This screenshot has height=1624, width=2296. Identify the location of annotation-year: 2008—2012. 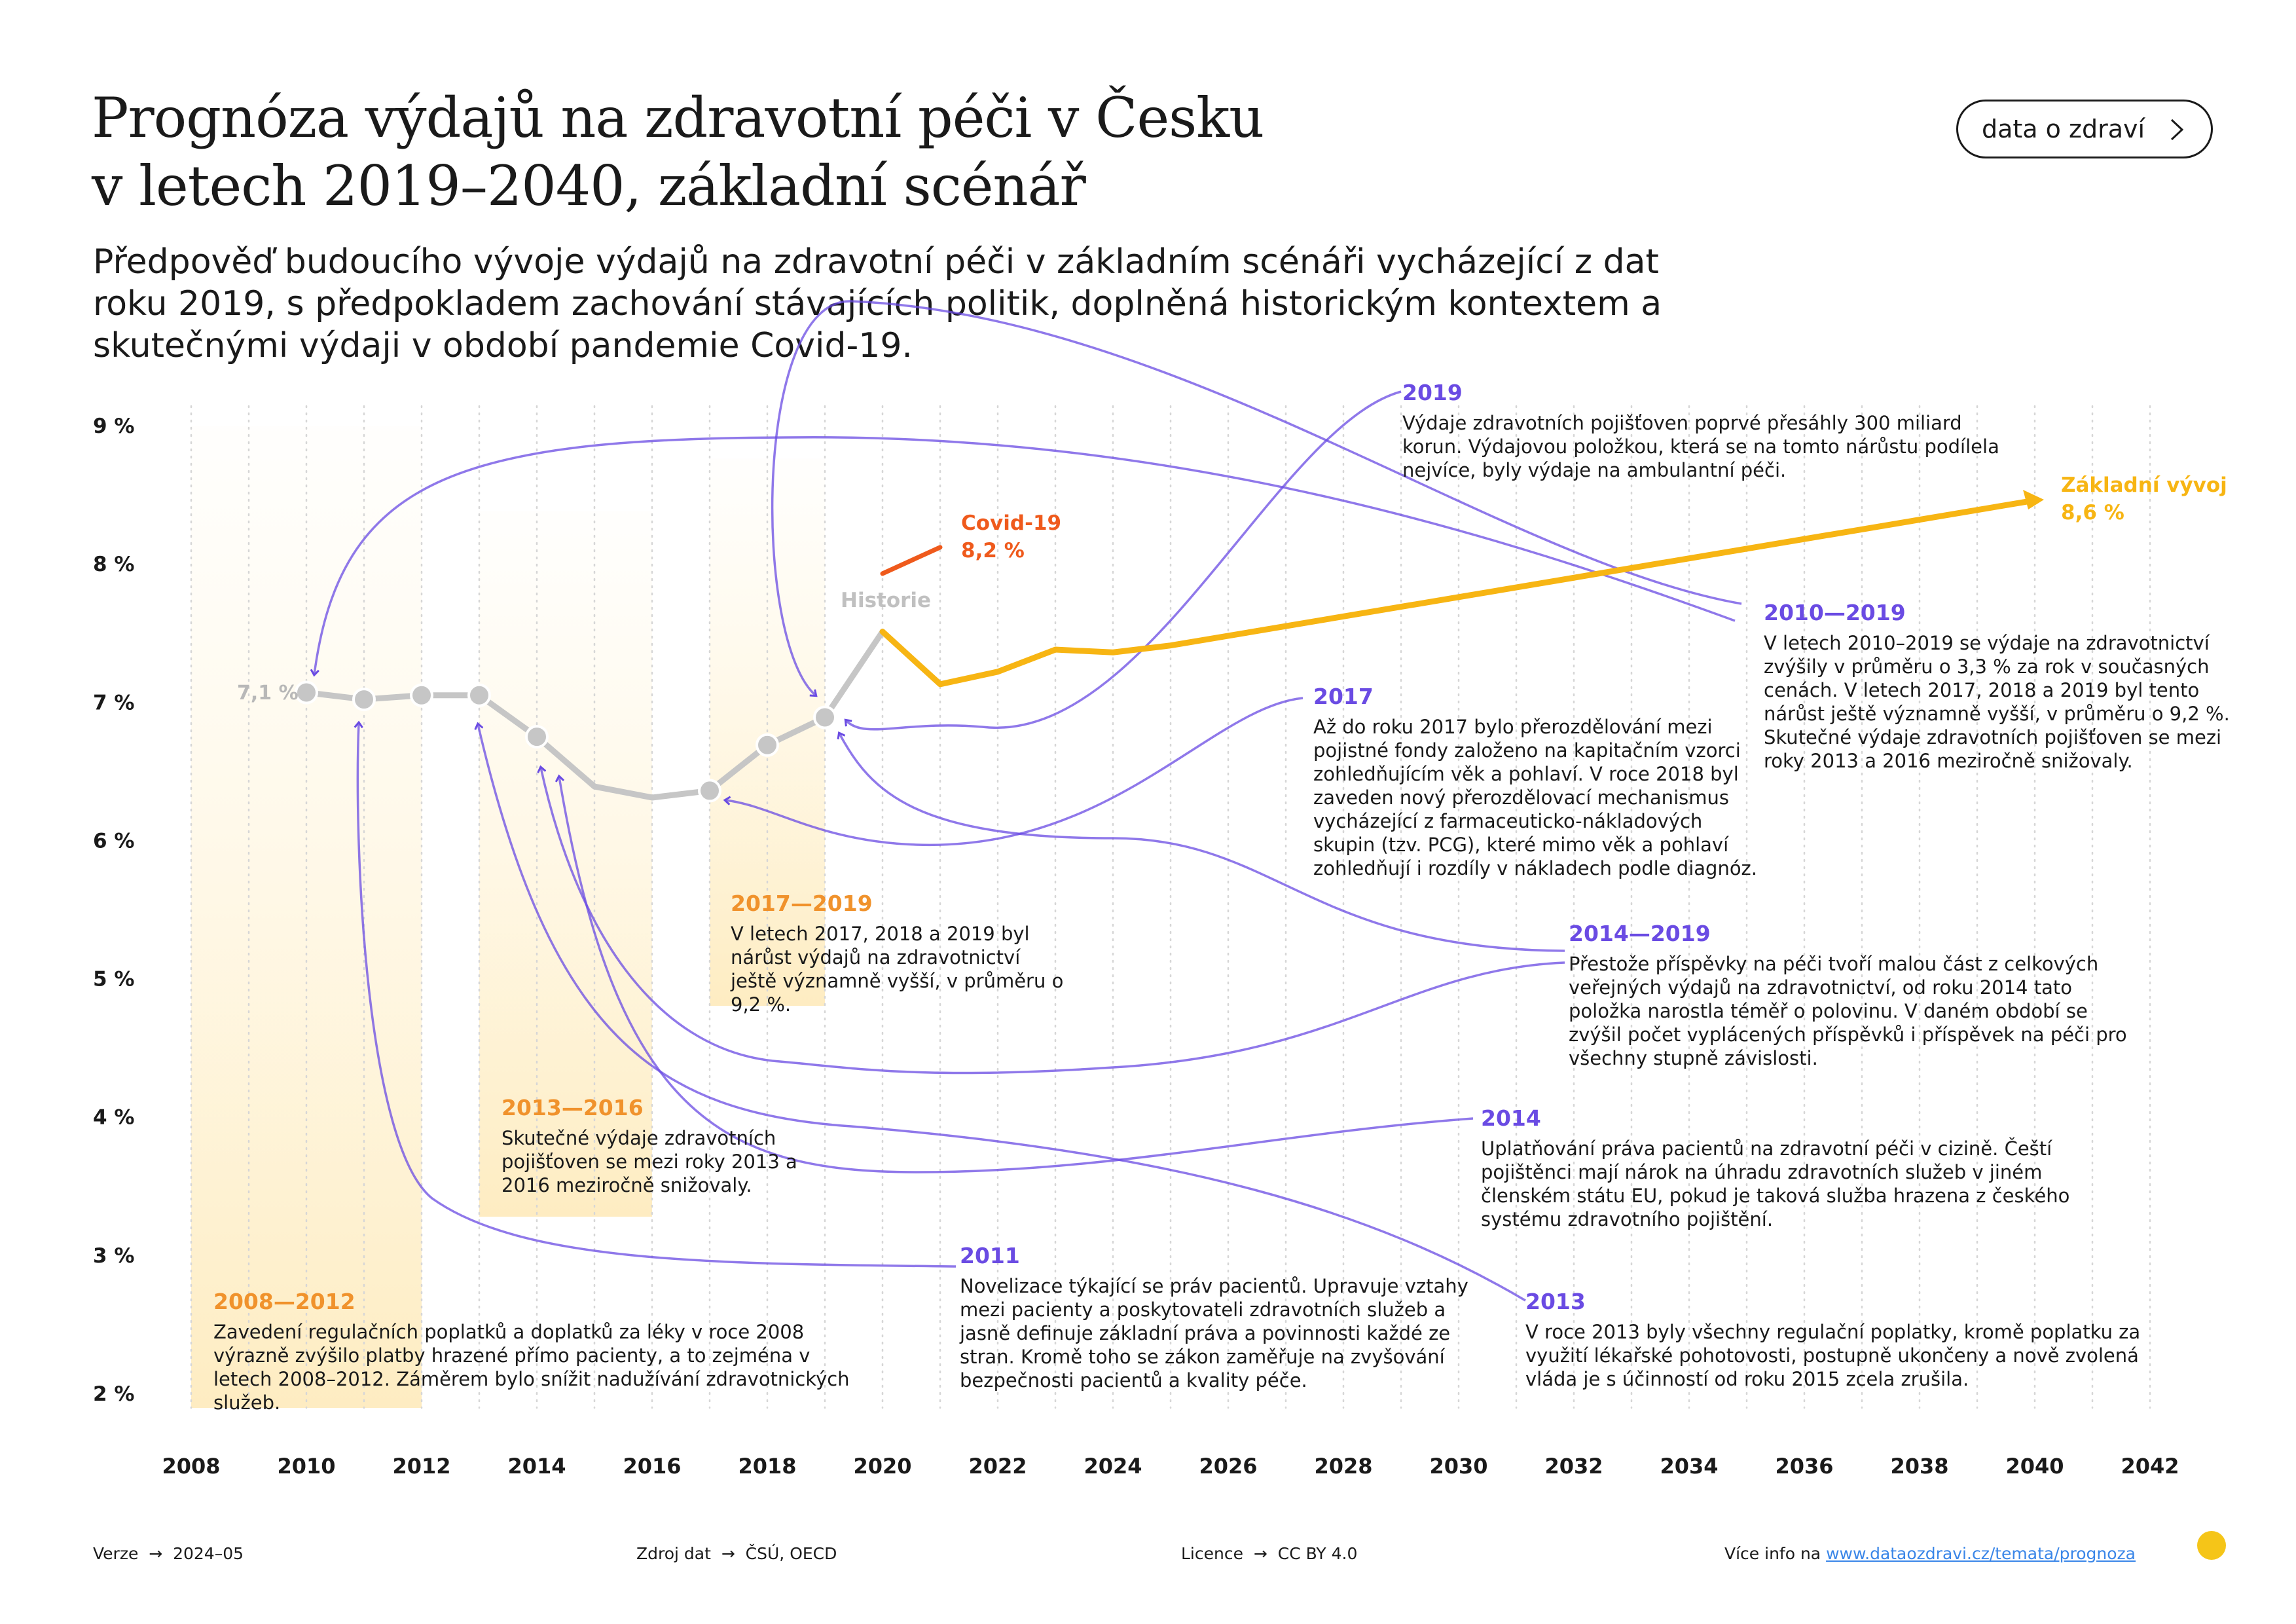
(284, 1301).